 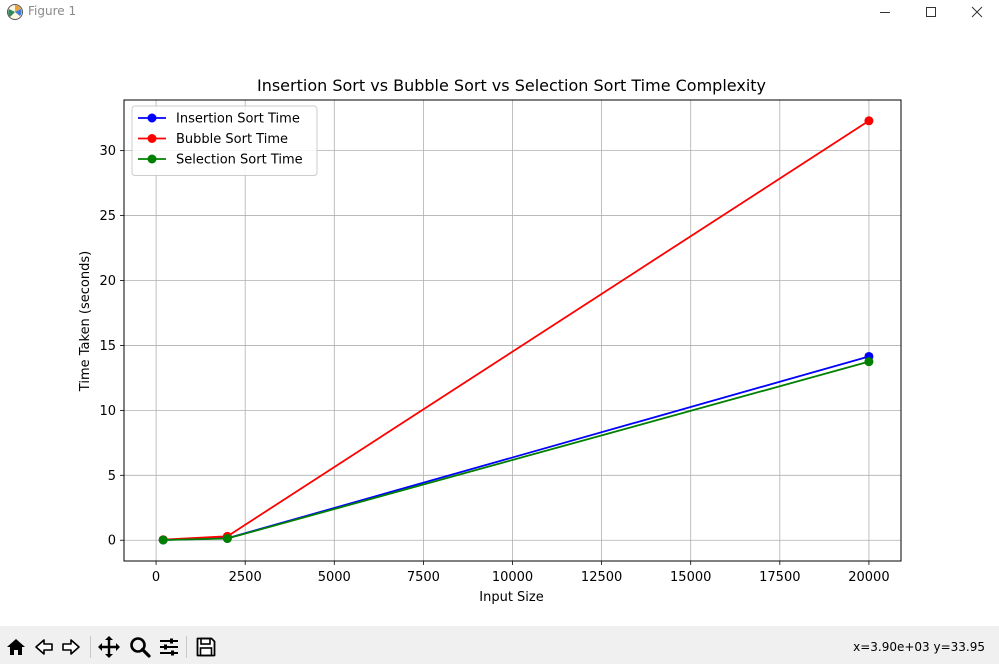 What do you see at coordinates (232, 139) in the screenshot?
I see `legend-label-bubble-sort-time: Bubble Sort Time` at bounding box center [232, 139].